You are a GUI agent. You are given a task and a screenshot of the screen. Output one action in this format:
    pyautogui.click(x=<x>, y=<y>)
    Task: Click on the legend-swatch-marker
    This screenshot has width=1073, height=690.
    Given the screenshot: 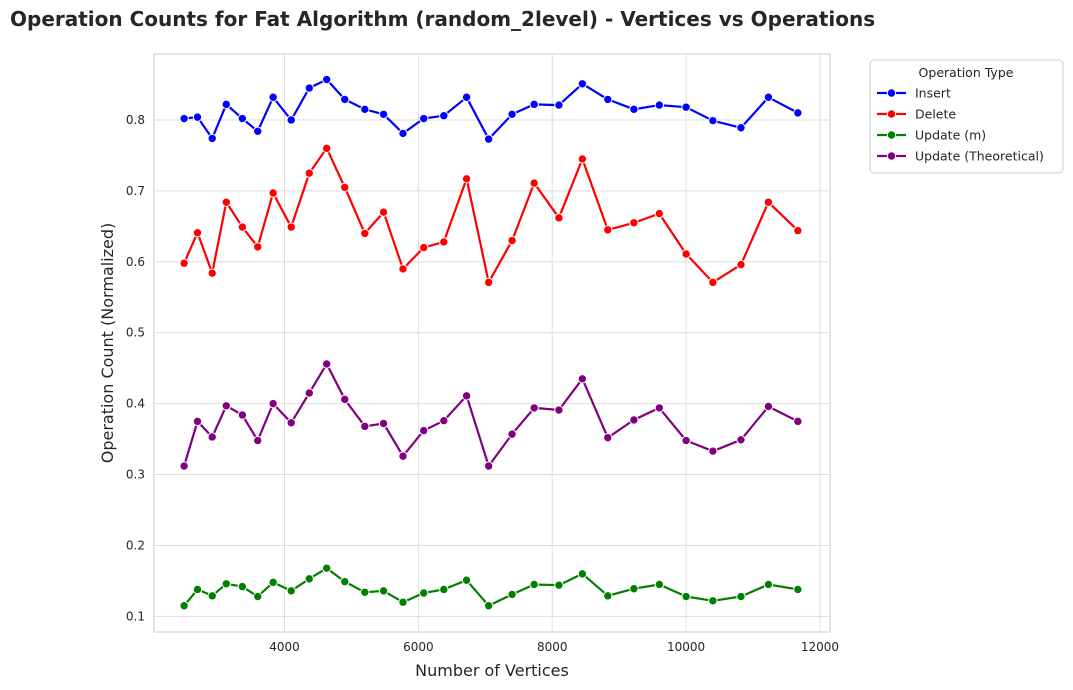 What is the action you would take?
    pyautogui.click(x=891, y=114)
    